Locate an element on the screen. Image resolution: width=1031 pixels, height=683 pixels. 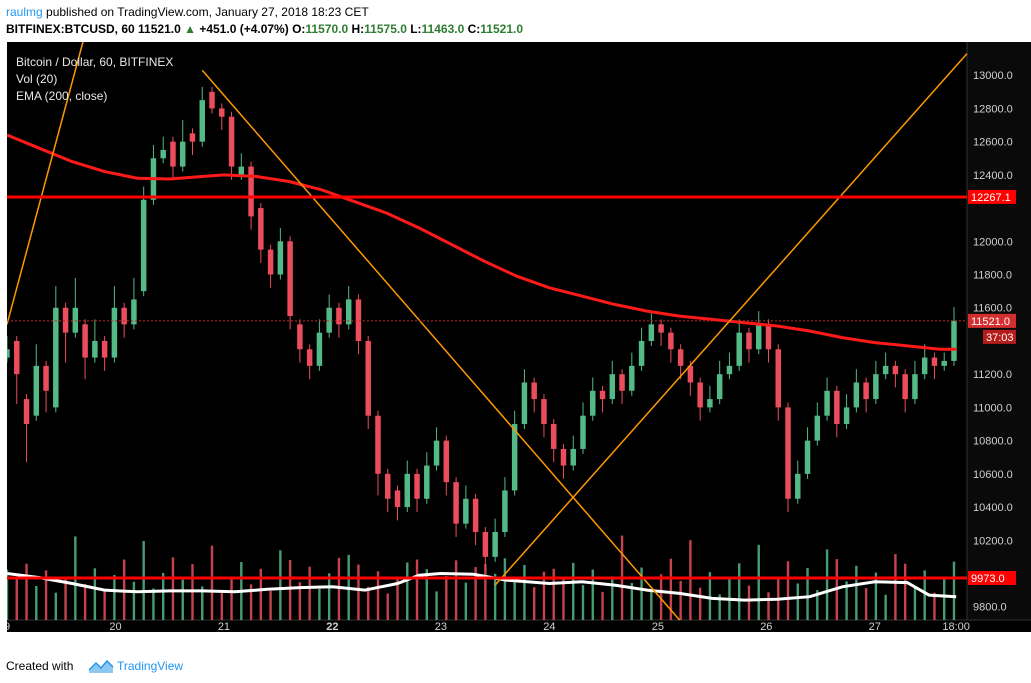
price-tick-label: 10800.0 is located at coordinates (993, 442).